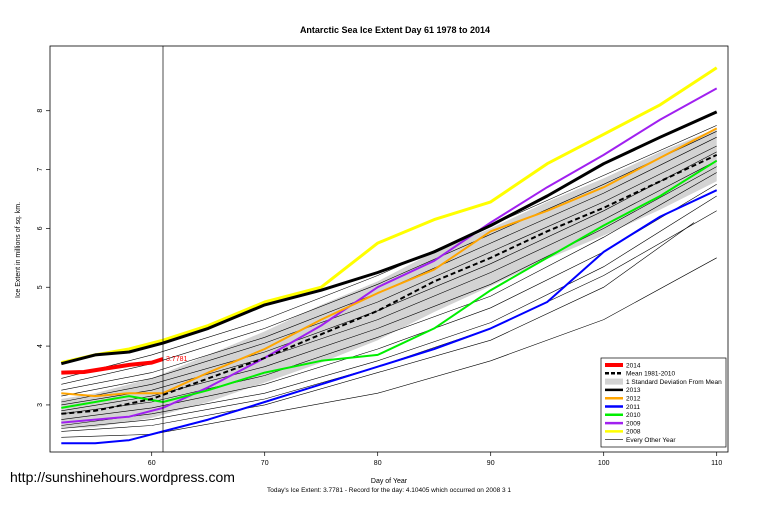  Describe the element at coordinates (177, 359) in the screenshot. I see `today-value-annotation: 3.7781` at that location.